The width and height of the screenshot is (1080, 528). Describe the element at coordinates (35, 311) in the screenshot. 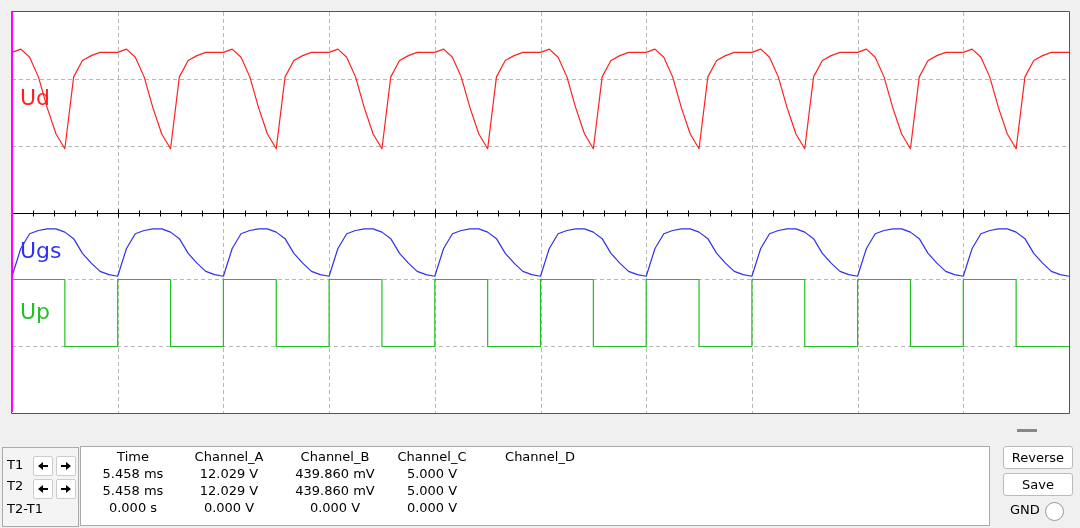

I see `series-label: Up` at that location.